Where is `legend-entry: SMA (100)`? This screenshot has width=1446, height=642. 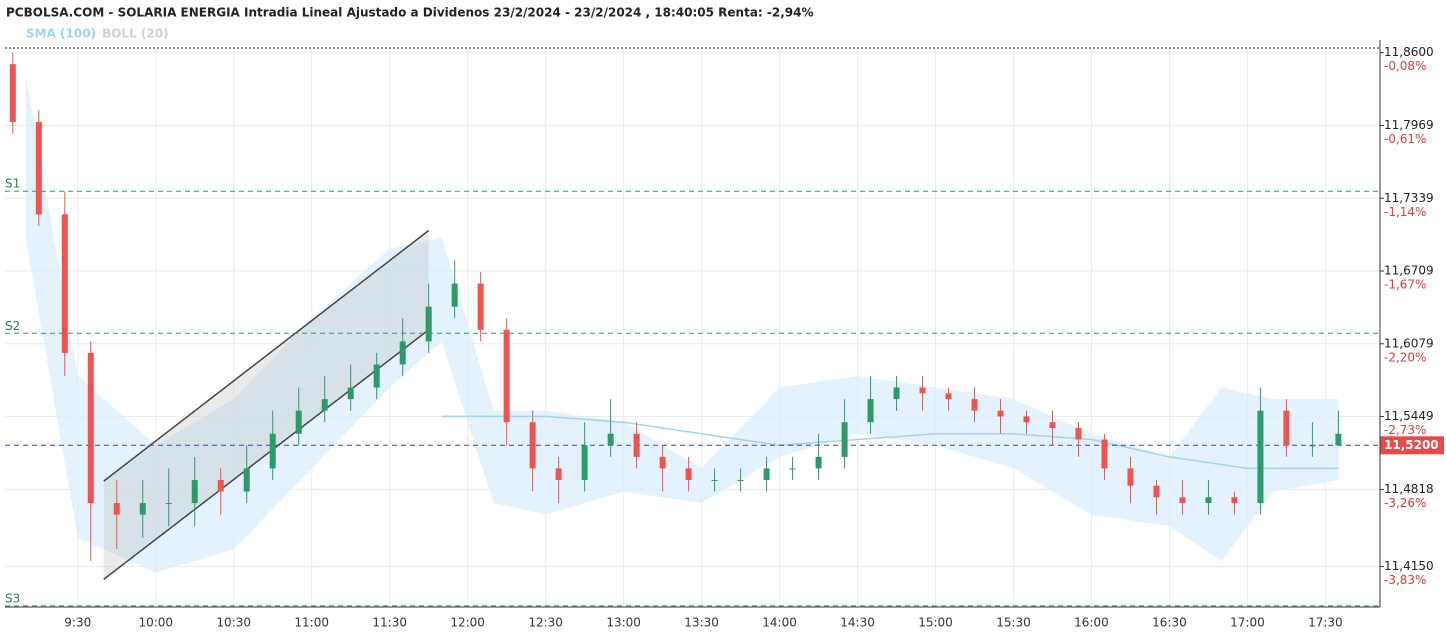
legend-entry: SMA (100) is located at coordinates (61, 34).